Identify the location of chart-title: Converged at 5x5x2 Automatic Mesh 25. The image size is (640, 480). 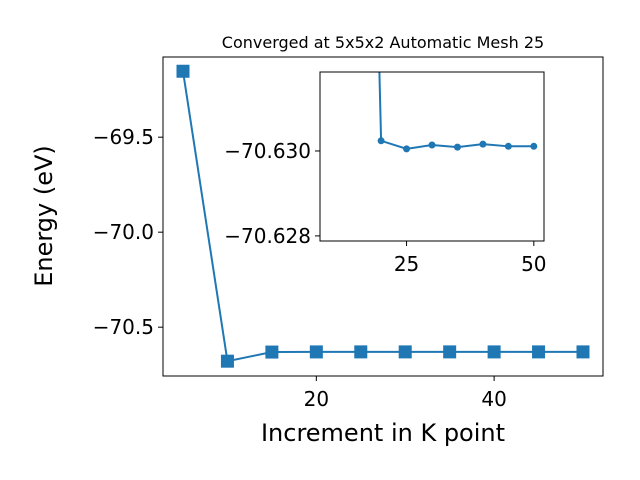
(383, 42).